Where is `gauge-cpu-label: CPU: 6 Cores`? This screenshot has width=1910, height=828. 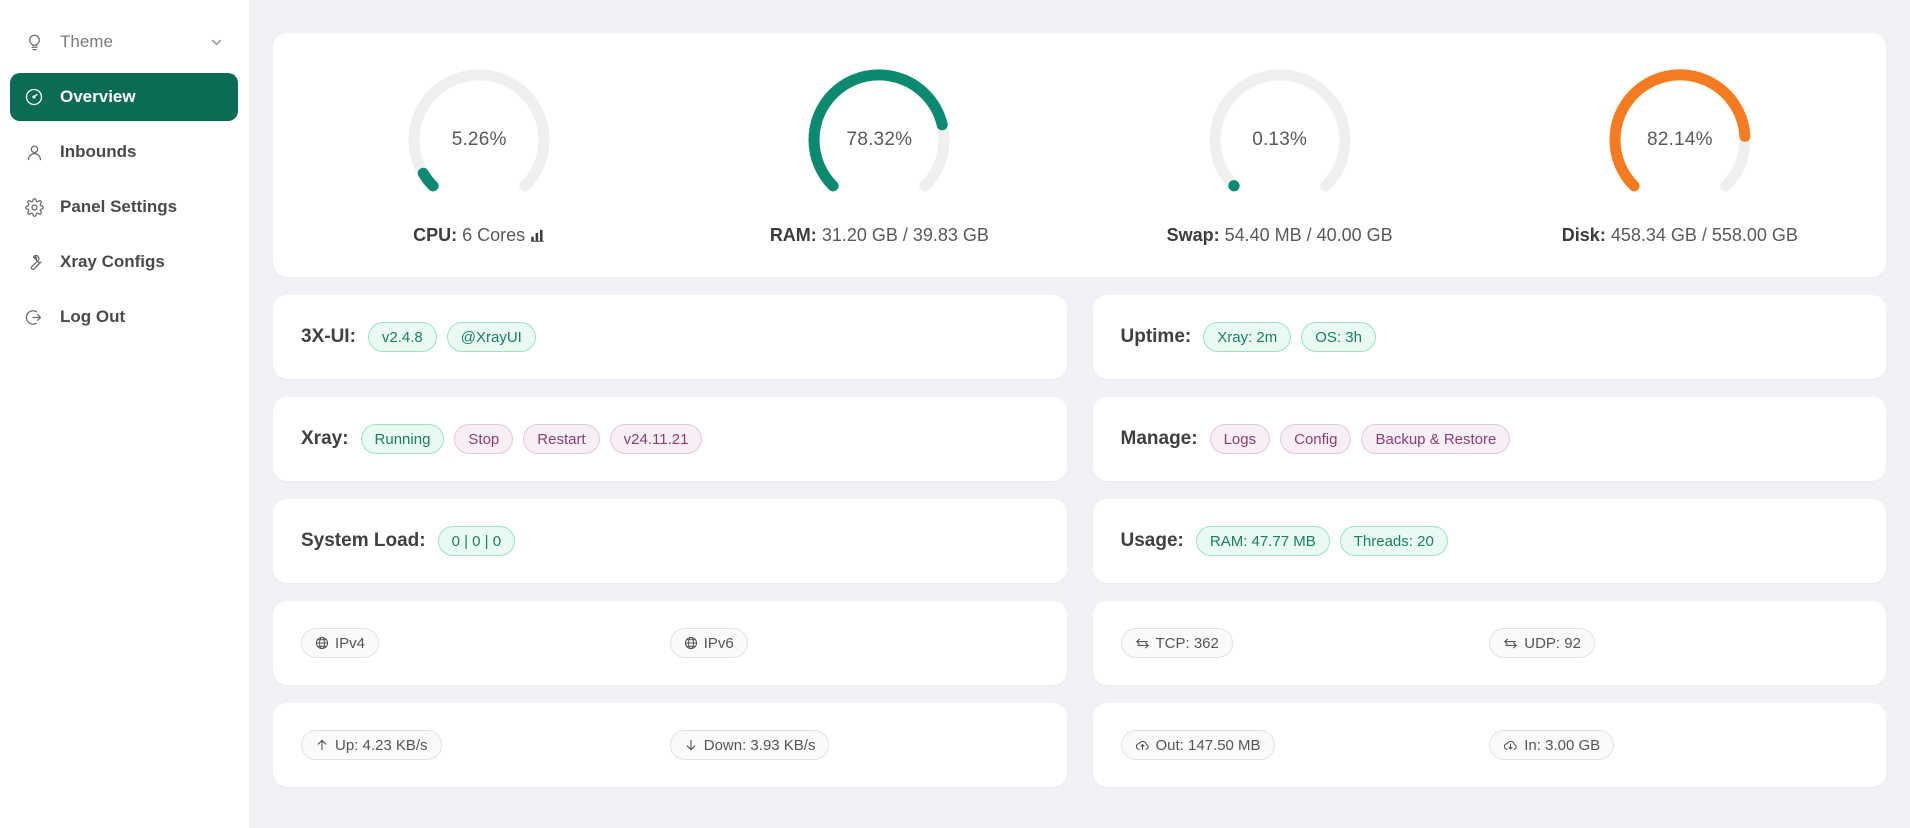 gauge-cpu-label: CPU: 6 Cores is located at coordinates (479, 235).